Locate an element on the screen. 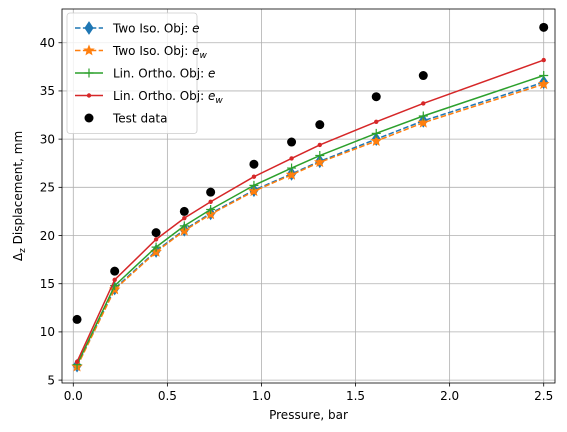  legend-entry: Two Iso. Obj: e is located at coordinates (137, 28).